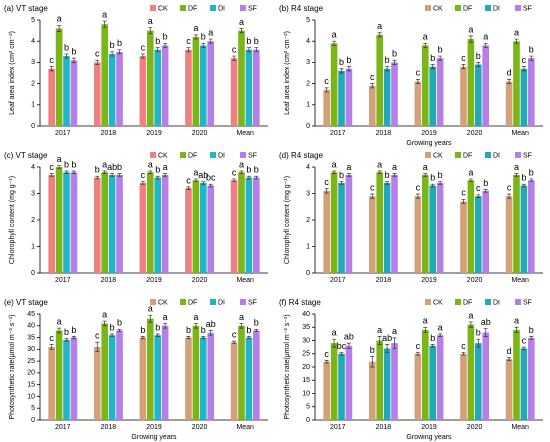 This screenshot has height=442, width=550. Describe the element at coordinates (33, 273) in the screenshot. I see `y-tick-label: 0` at that location.